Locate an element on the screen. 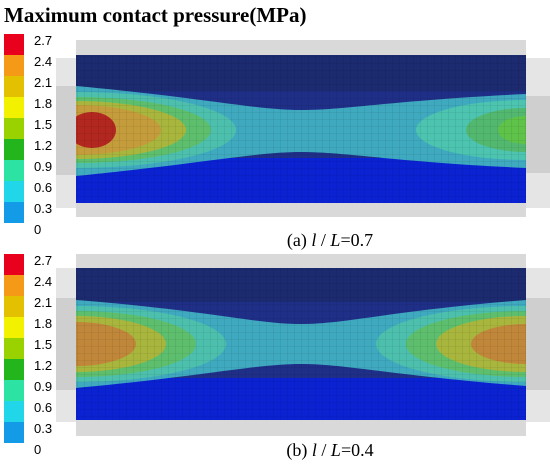 The height and width of the screenshot is (470, 550). caption-b: (b) l / L=0.4 is located at coordinates (330, 450).